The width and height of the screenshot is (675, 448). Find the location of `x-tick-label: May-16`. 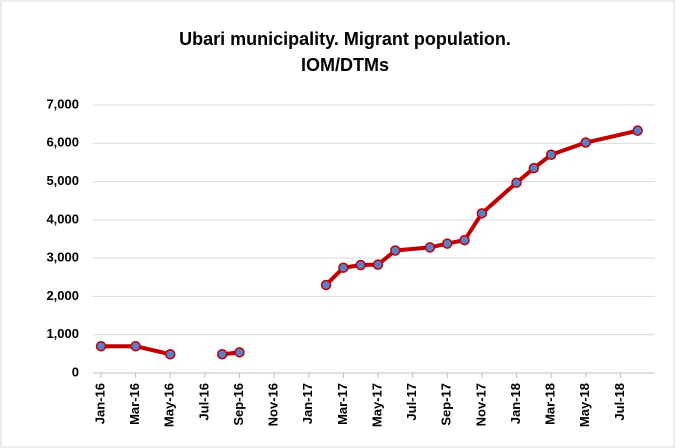

x-tick-label: May-16 is located at coordinates (169, 405).